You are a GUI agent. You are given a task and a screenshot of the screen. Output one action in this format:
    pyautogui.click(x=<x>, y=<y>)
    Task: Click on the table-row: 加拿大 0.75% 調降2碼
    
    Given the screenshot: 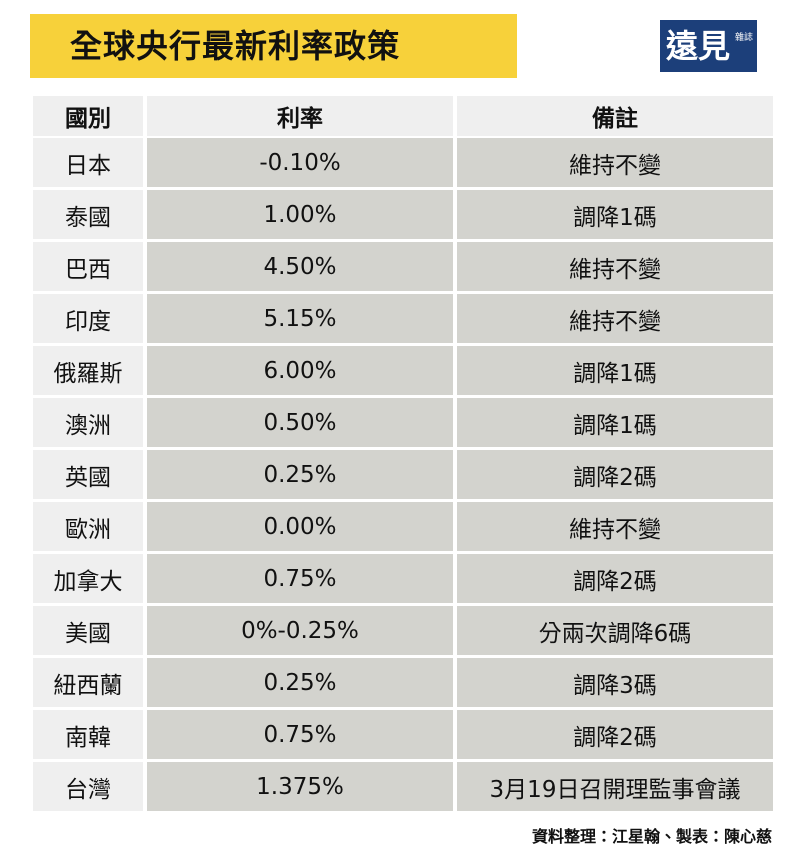 What is the action you would take?
    pyautogui.click(x=403, y=578)
    